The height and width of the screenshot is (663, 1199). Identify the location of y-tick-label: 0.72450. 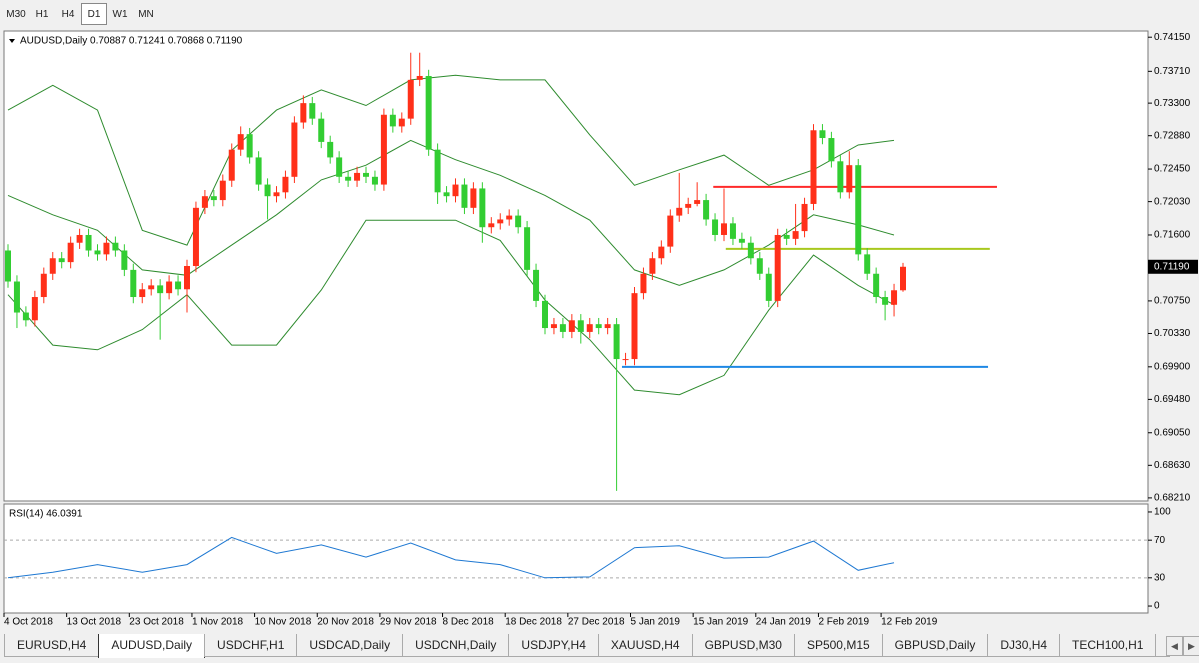
(1172, 169).